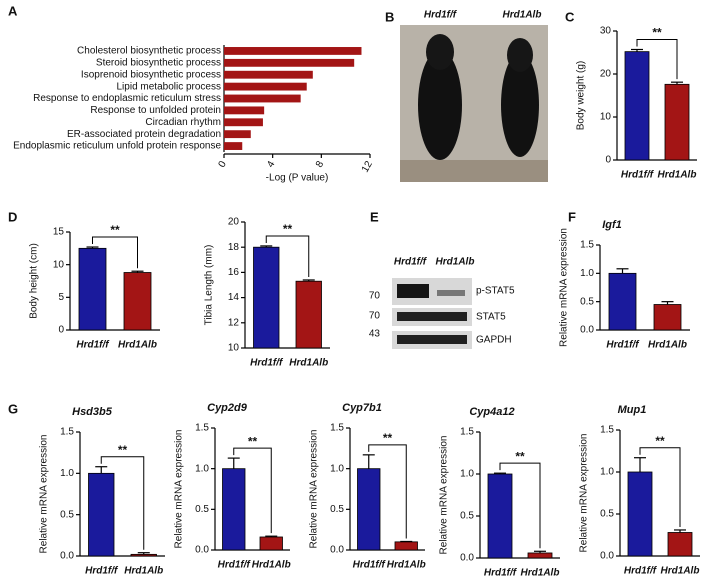 Image resolution: width=709 pixels, height=579 pixels. Describe the element at coordinates (127, 98) in the screenshot. I see `category-label: Response to endoplasmic reticulum stress` at that location.